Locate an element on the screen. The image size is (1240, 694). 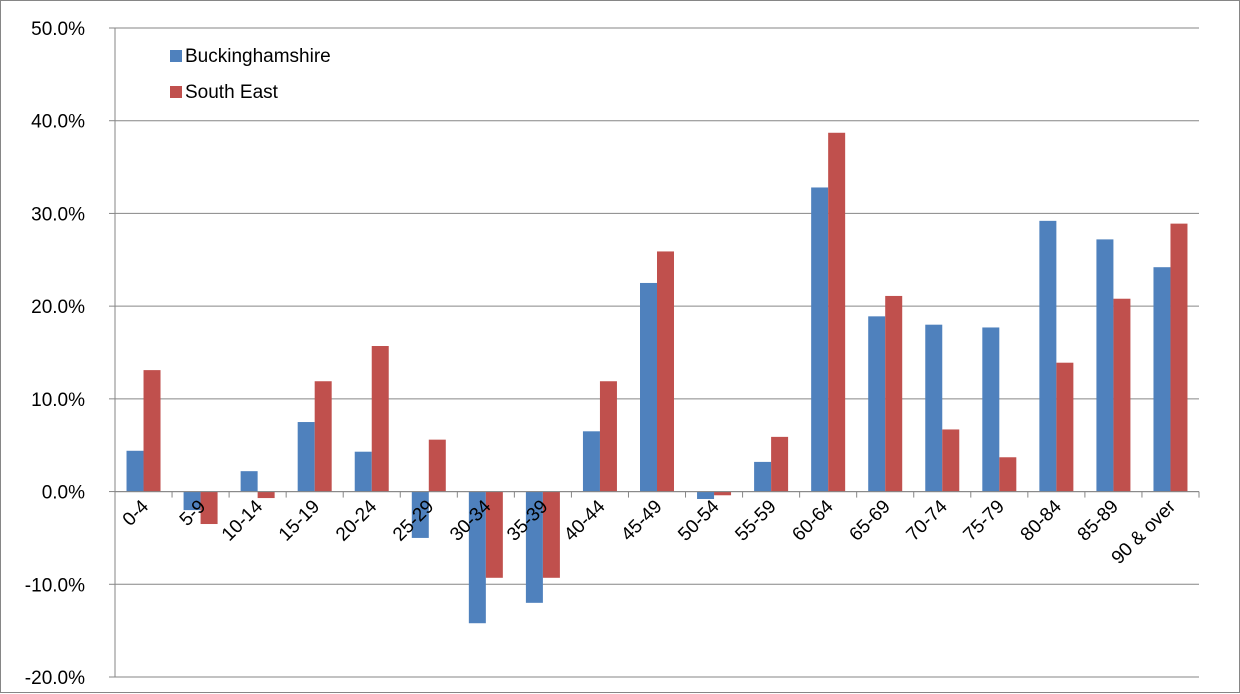
y-tick-label: 10.0% is located at coordinates (58, 400).